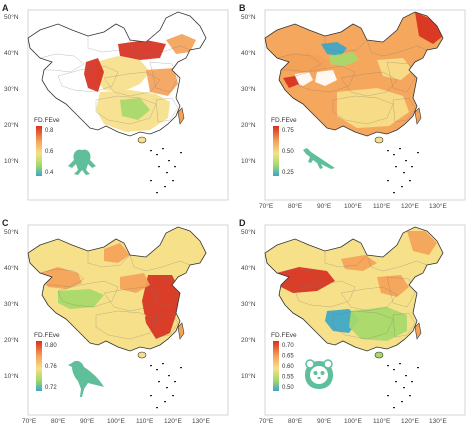  What do you see at coordinates (51, 346) in the screenshot?
I see `legend-tick-label: 0.80` at bounding box center [51, 346].